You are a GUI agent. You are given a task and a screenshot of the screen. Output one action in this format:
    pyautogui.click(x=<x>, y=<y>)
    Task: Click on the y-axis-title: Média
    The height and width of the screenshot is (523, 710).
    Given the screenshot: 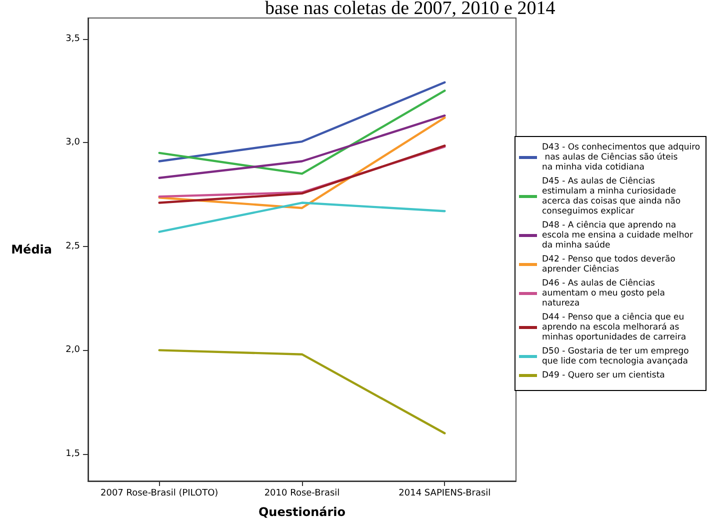 What is the action you would take?
    pyautogui.click(x=31, y=249)
    